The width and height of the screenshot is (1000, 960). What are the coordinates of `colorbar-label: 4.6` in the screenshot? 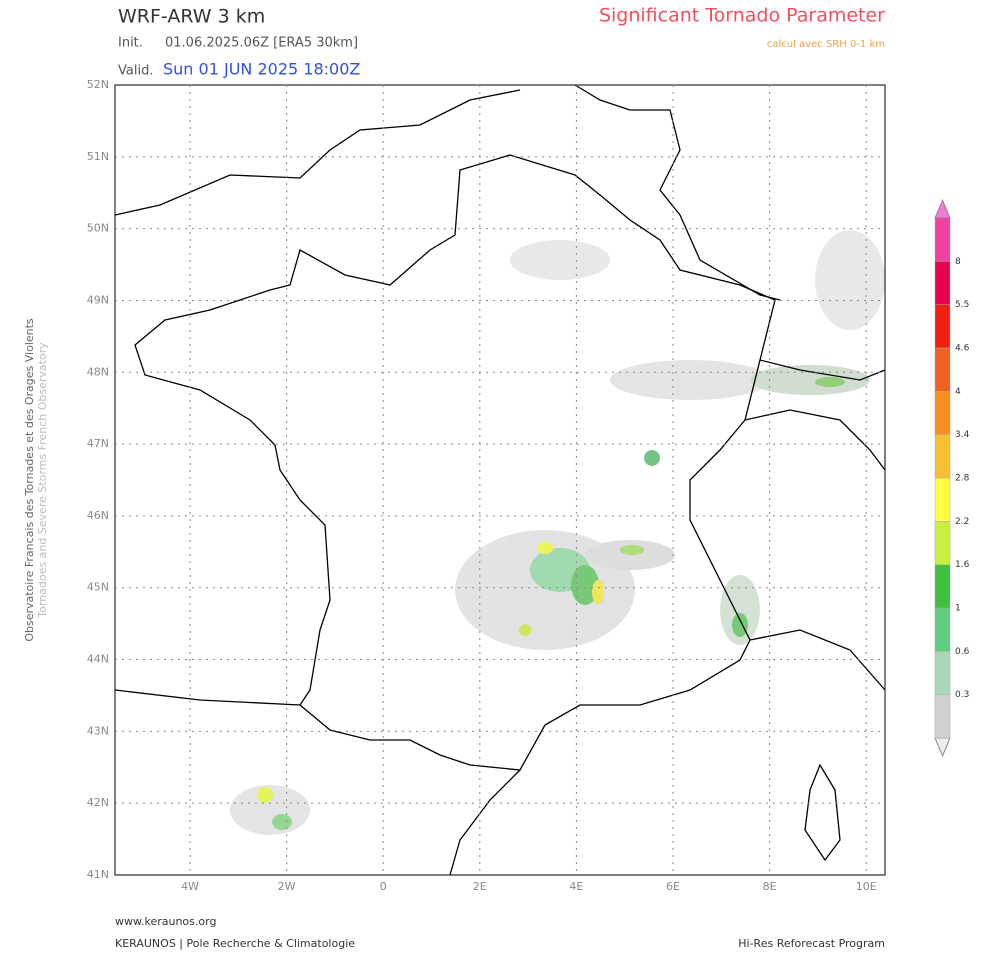 It's located at (962, 349).